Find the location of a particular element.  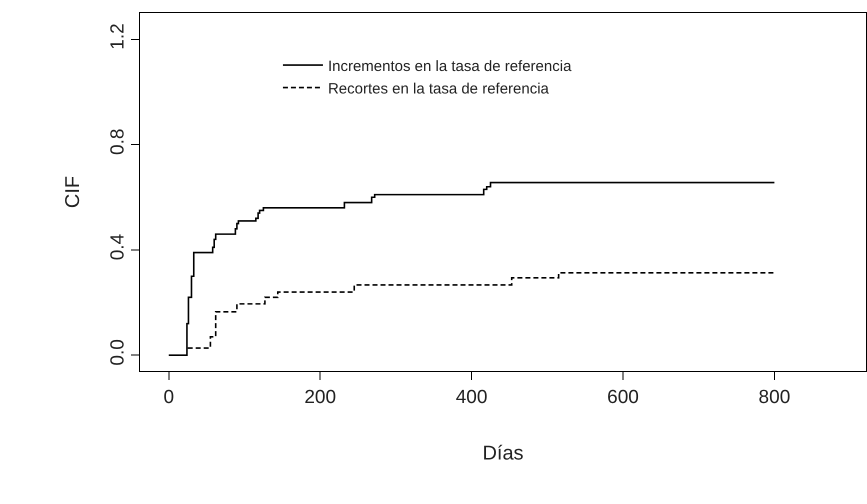

x-tick-label: 400 is located at coordinates (472, 397).